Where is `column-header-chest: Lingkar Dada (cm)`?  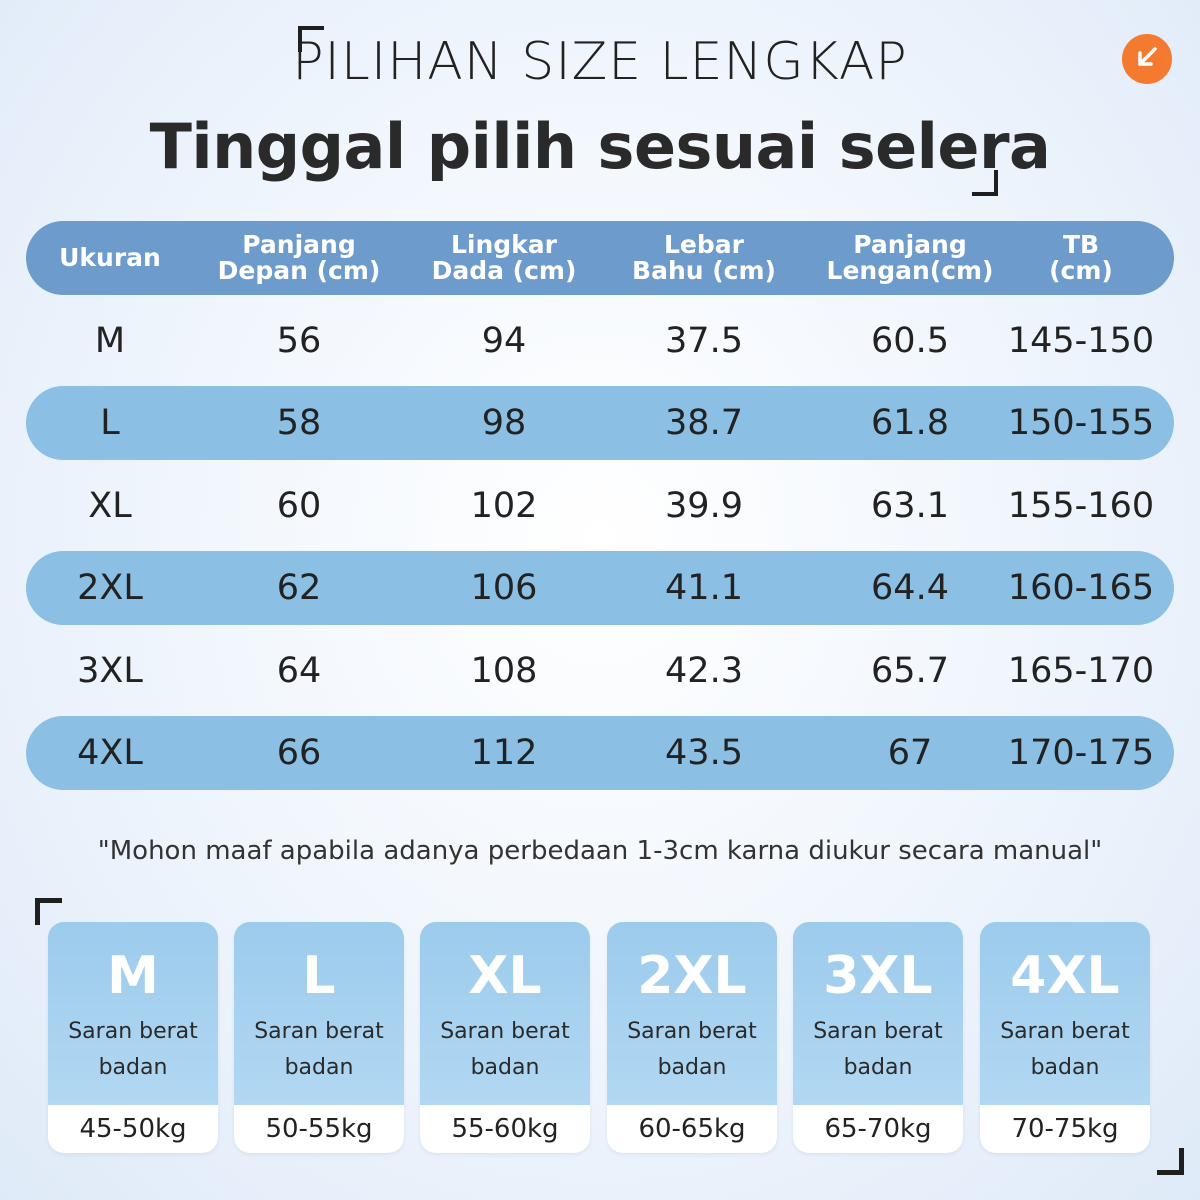 column-header-chest: Lingkar Dada (cm) is located at coordinates (504, 258).